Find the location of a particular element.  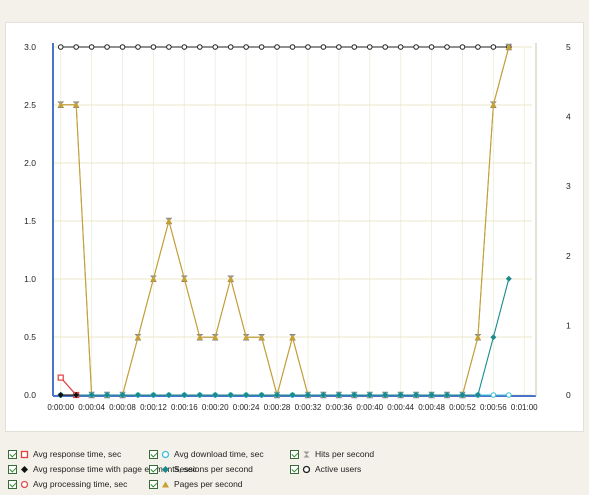

x-tick-label: 0:00:52 is located at coordinates (462, 407).